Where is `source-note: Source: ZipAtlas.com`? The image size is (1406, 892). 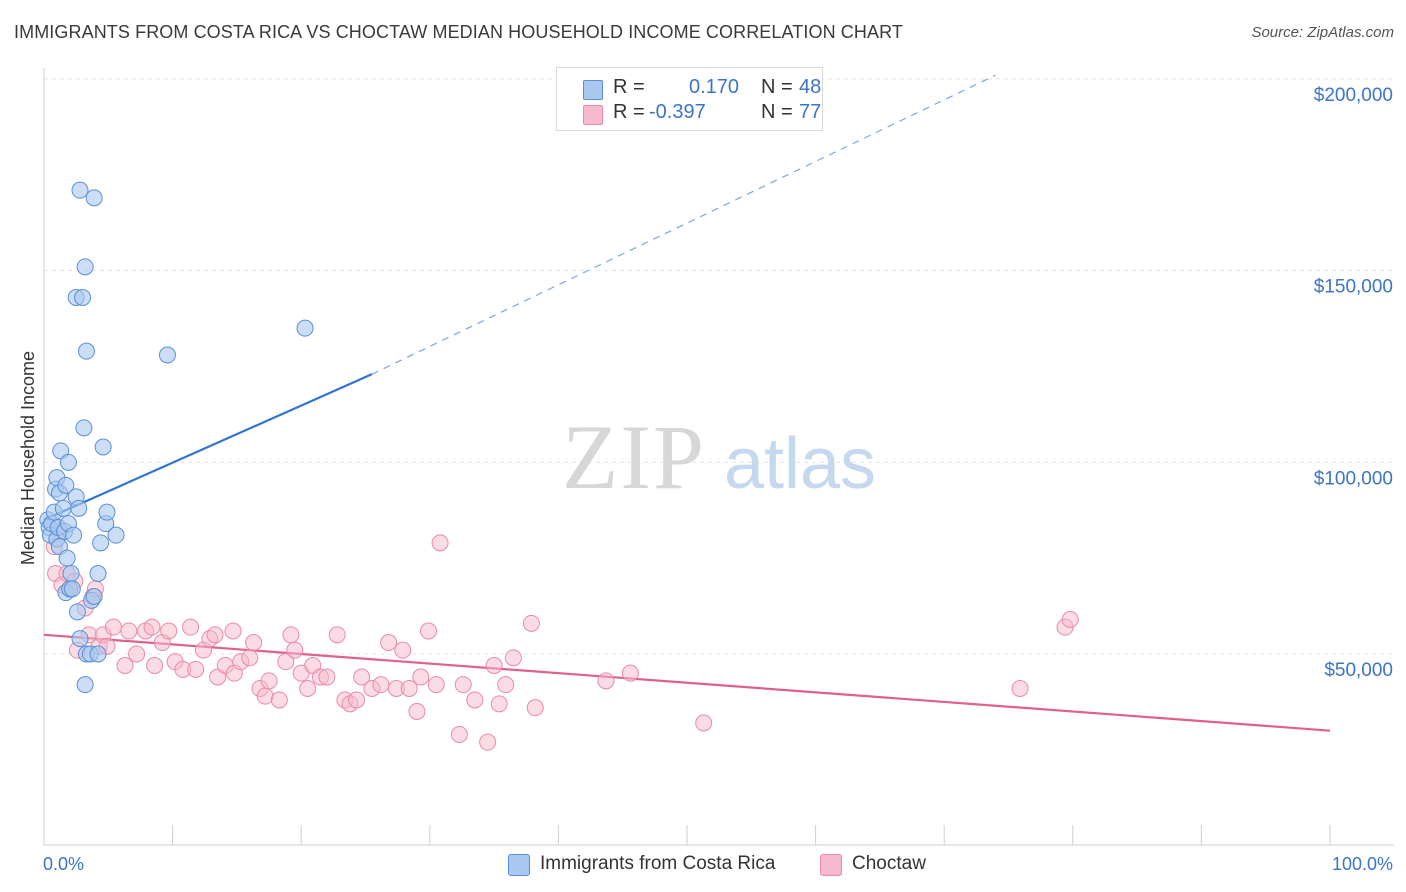
source-note: Source: ZipAtlas.com is located at coordinates (1322, 32).